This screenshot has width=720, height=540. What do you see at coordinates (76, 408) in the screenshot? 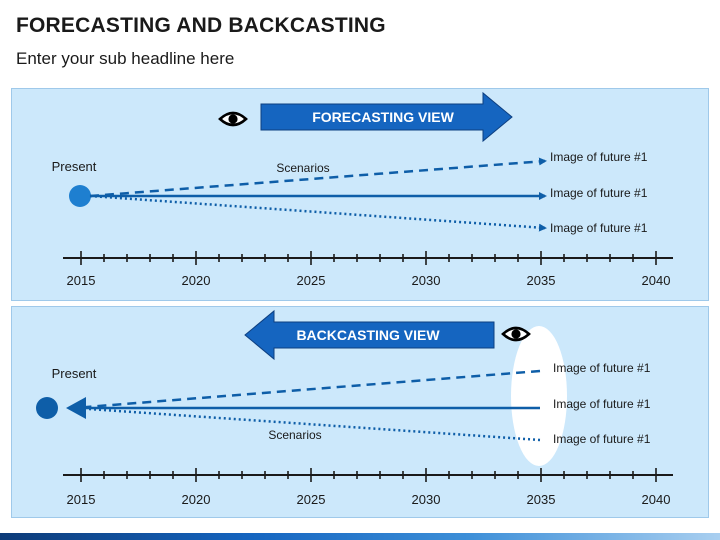
I see `backcasting-arrowhead` at bounding box center [76, 408].